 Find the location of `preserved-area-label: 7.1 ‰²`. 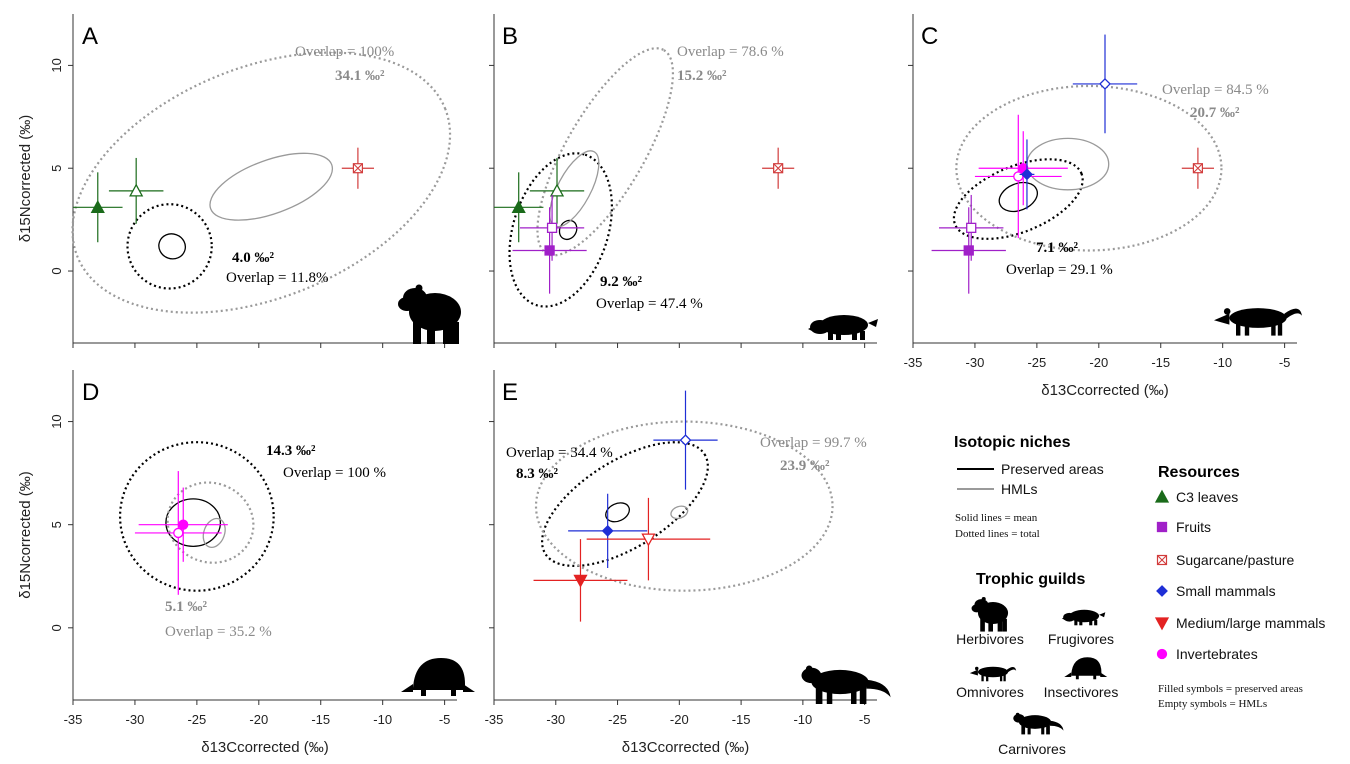

preserved-area-label: 7.1 ‰² is located at coordinates (1057, 248).